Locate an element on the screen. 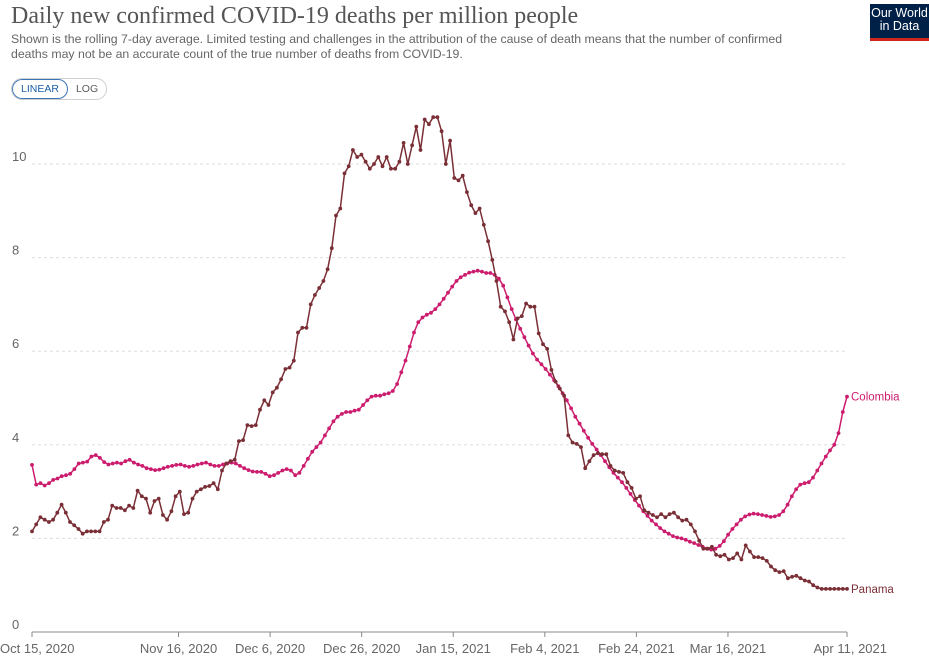 The width and height of the screenshot is (929, 667). y-tick-label: 10 is located at coordinates (19, 156).